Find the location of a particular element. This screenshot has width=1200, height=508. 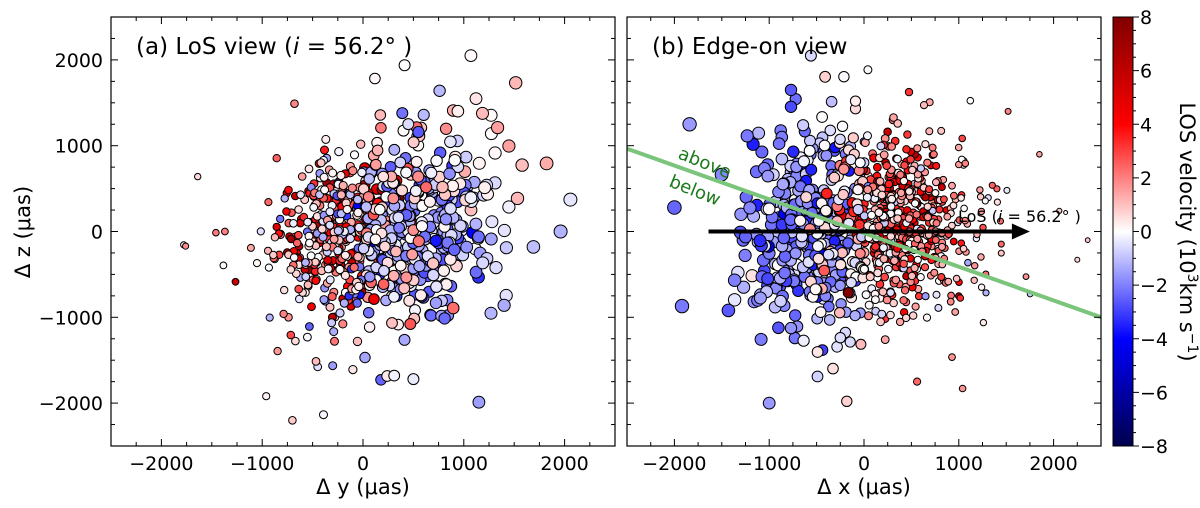

x-tick-label: 1000 is located at coordinates (464, 464).